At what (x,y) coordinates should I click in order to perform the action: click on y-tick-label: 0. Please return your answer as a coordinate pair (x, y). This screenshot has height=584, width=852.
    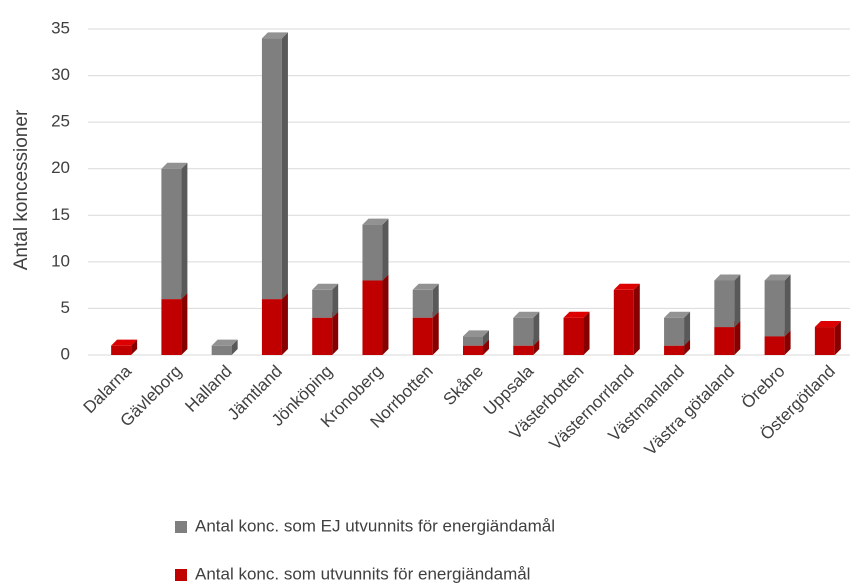
    Looking at the image, I should click on (65, 353).